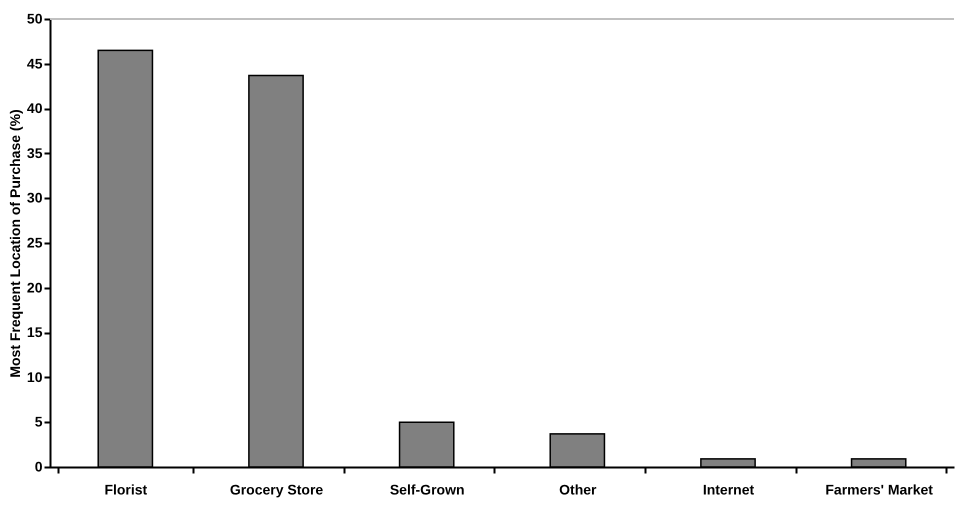 Image resolution: width=979 pixels, height=514 pixels. What do you see at coordinates (38, 422) in the screenshot?
I see `y-tick-label: 5` at bounding box center [38, 422].